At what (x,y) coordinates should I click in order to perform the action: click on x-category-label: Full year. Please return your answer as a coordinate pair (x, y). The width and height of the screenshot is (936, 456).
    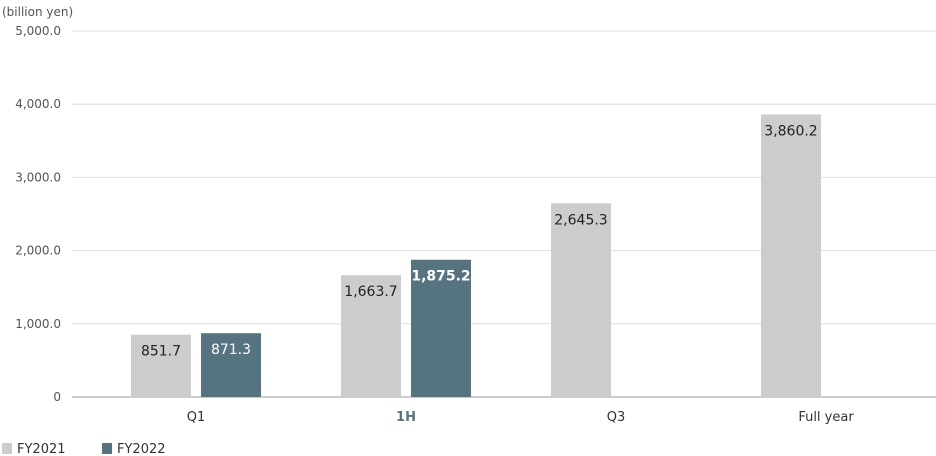
    Looking at the image, I should click on (826, 417).